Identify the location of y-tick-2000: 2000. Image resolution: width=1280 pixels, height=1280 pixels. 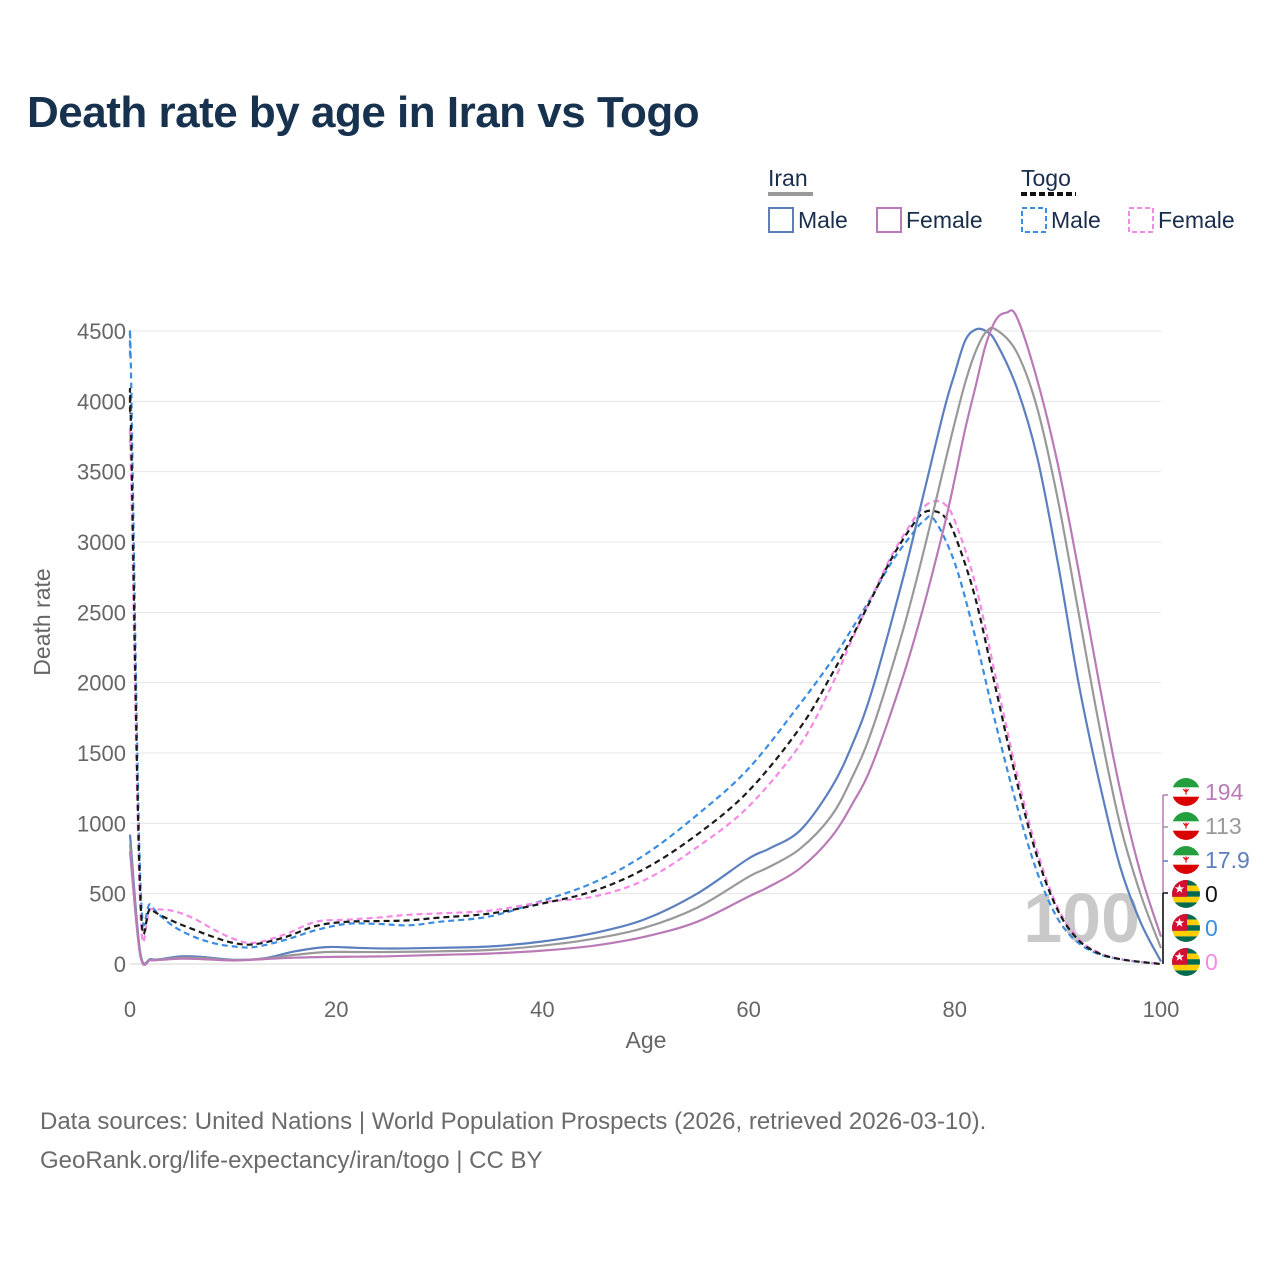
(101, 683).